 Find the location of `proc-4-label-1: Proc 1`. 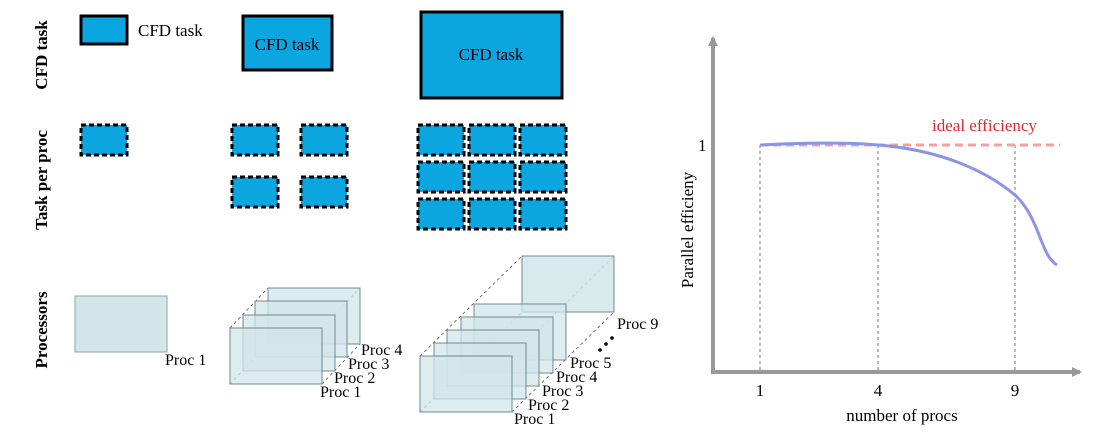

proc-4-label-1: Proc 1 is located at coordinates (340, 392).